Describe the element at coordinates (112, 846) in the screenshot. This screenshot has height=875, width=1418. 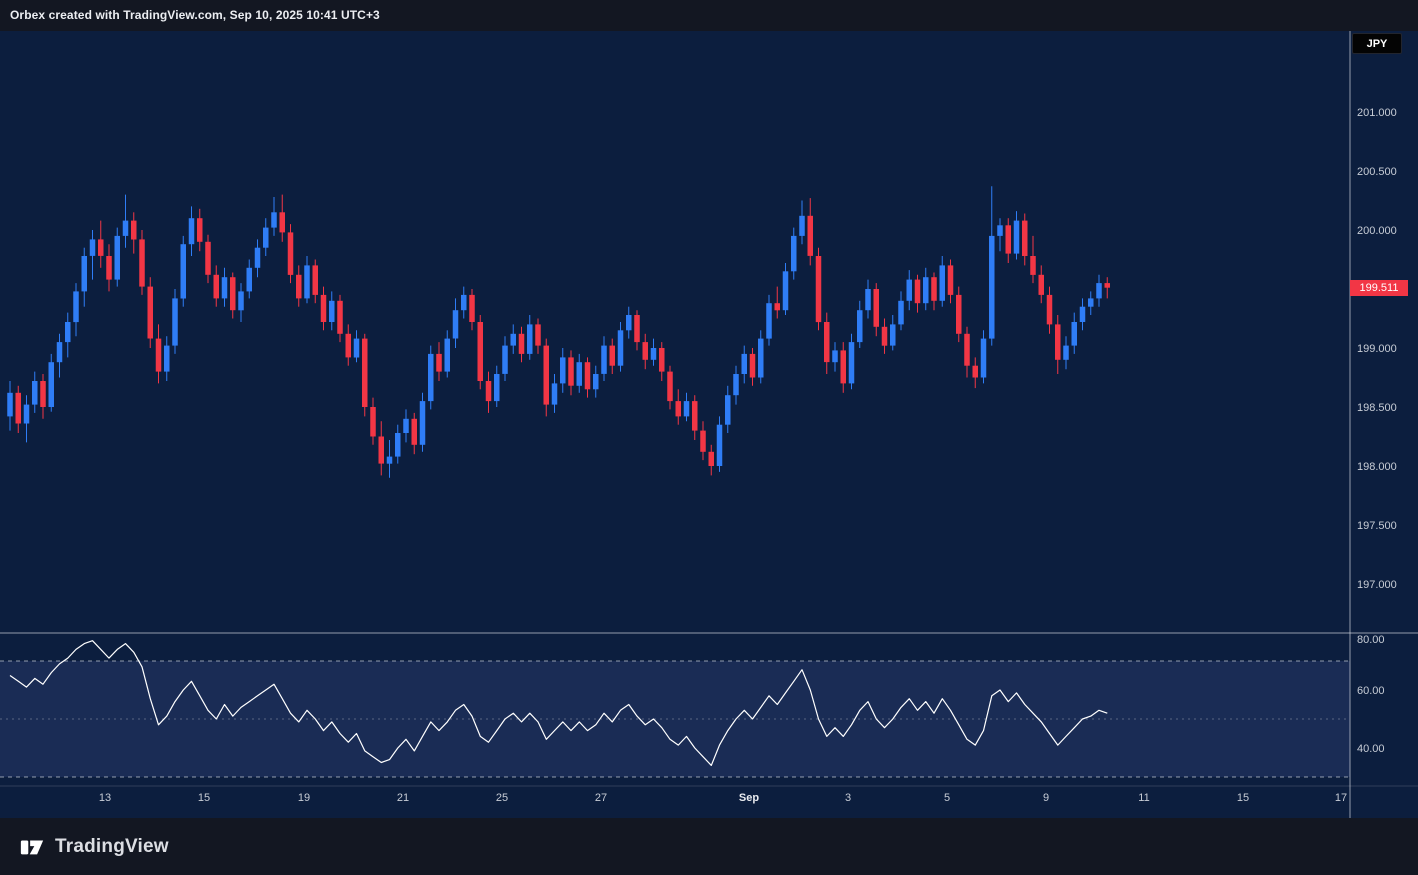
I see `tradingview-wordmark: TradingView` at that location.